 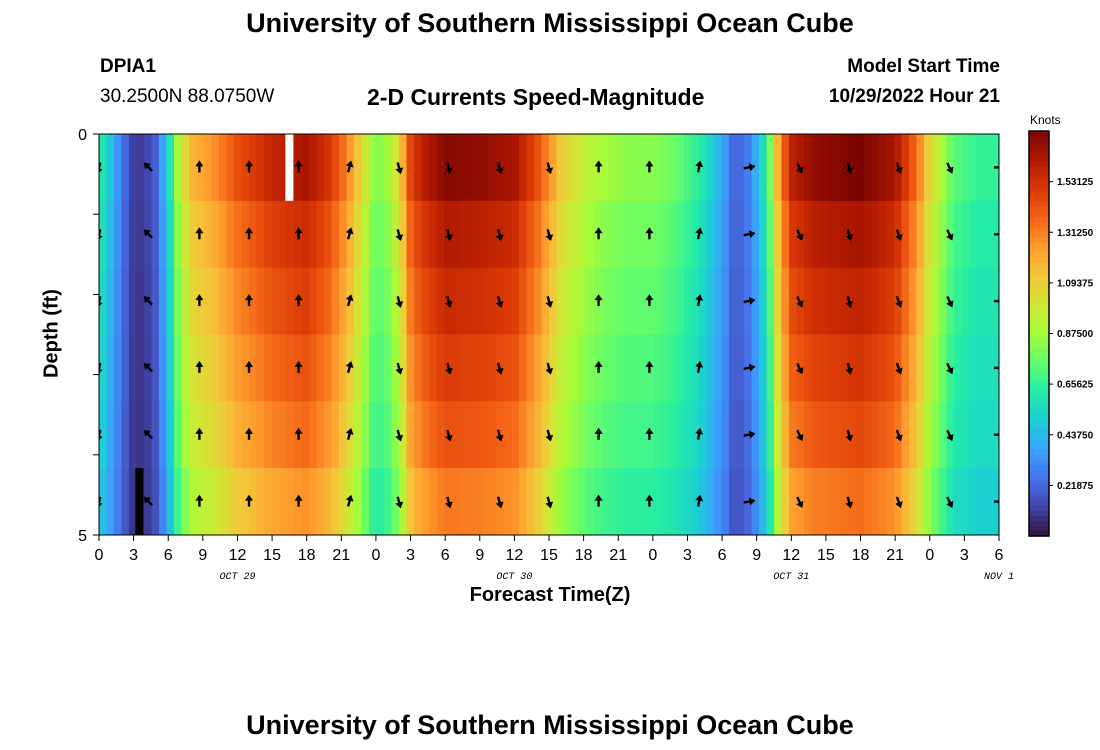 I want to click on x-tick-label: 3, so click(x=687, y=555).